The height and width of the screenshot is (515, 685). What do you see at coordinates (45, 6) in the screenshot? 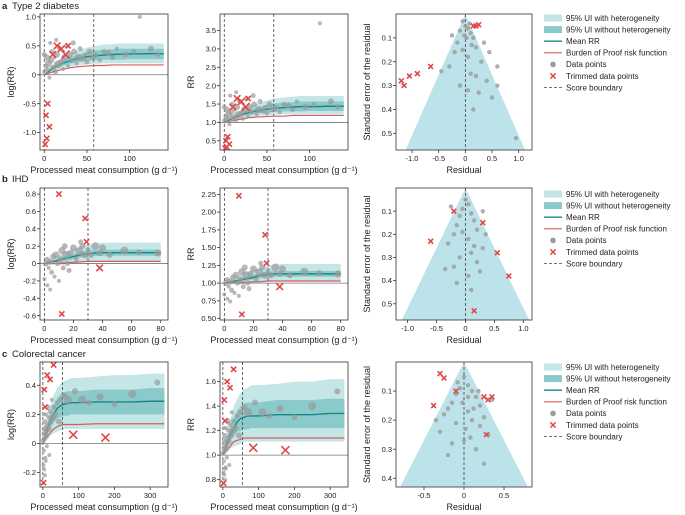
I see `panel-title-a: Type 2 diabetes` at bounding box center [45, 6].